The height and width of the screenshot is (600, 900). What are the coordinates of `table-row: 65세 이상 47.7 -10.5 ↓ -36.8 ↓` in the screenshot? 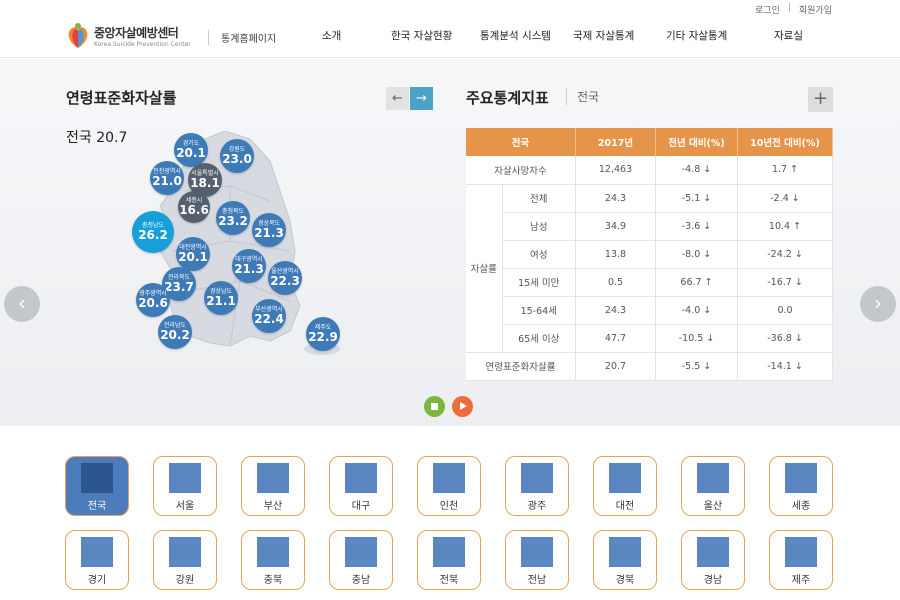 It's located at (649, 338).